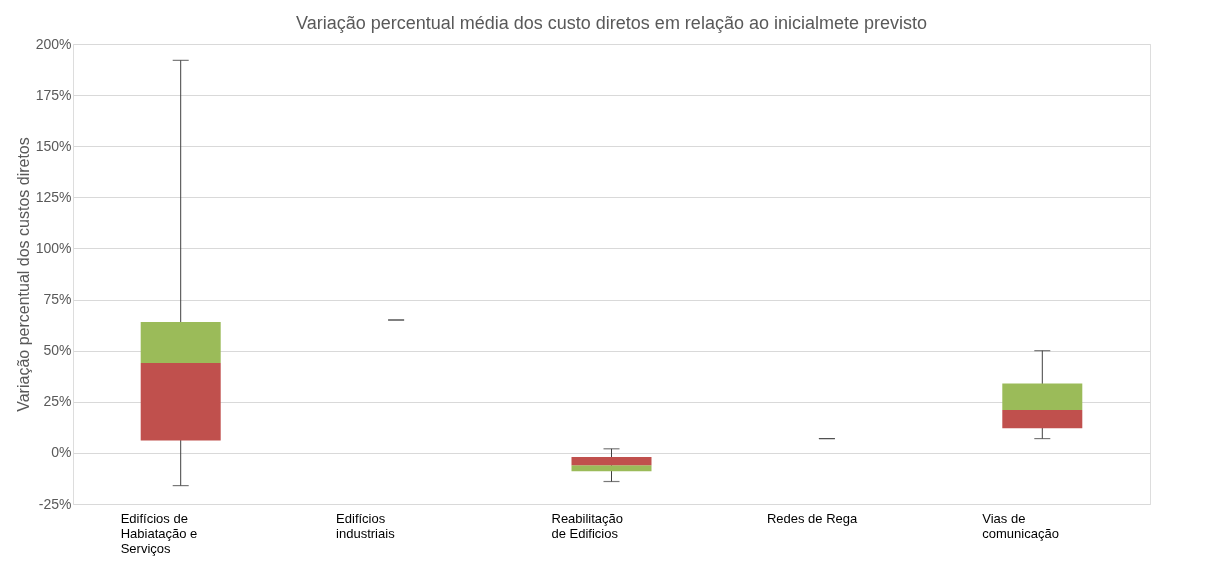 Image resolution: width=1209 pixels, height=583 pixels. What do you see at coordinates (53, 43) in the screenshot?
I see `y-tick-label: 200%` at bounding box center [53, 43].